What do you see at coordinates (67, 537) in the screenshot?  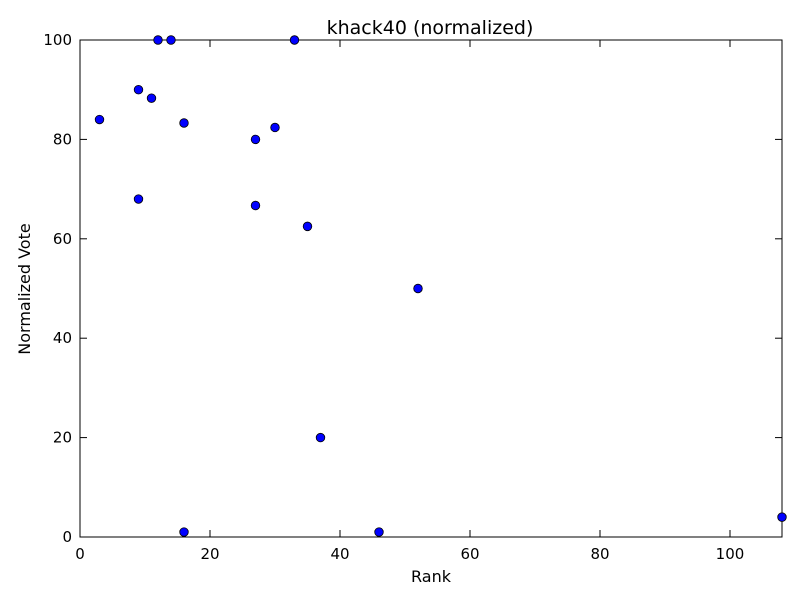 I see `y-tick-label: 0` at bounding box center [67, 537].